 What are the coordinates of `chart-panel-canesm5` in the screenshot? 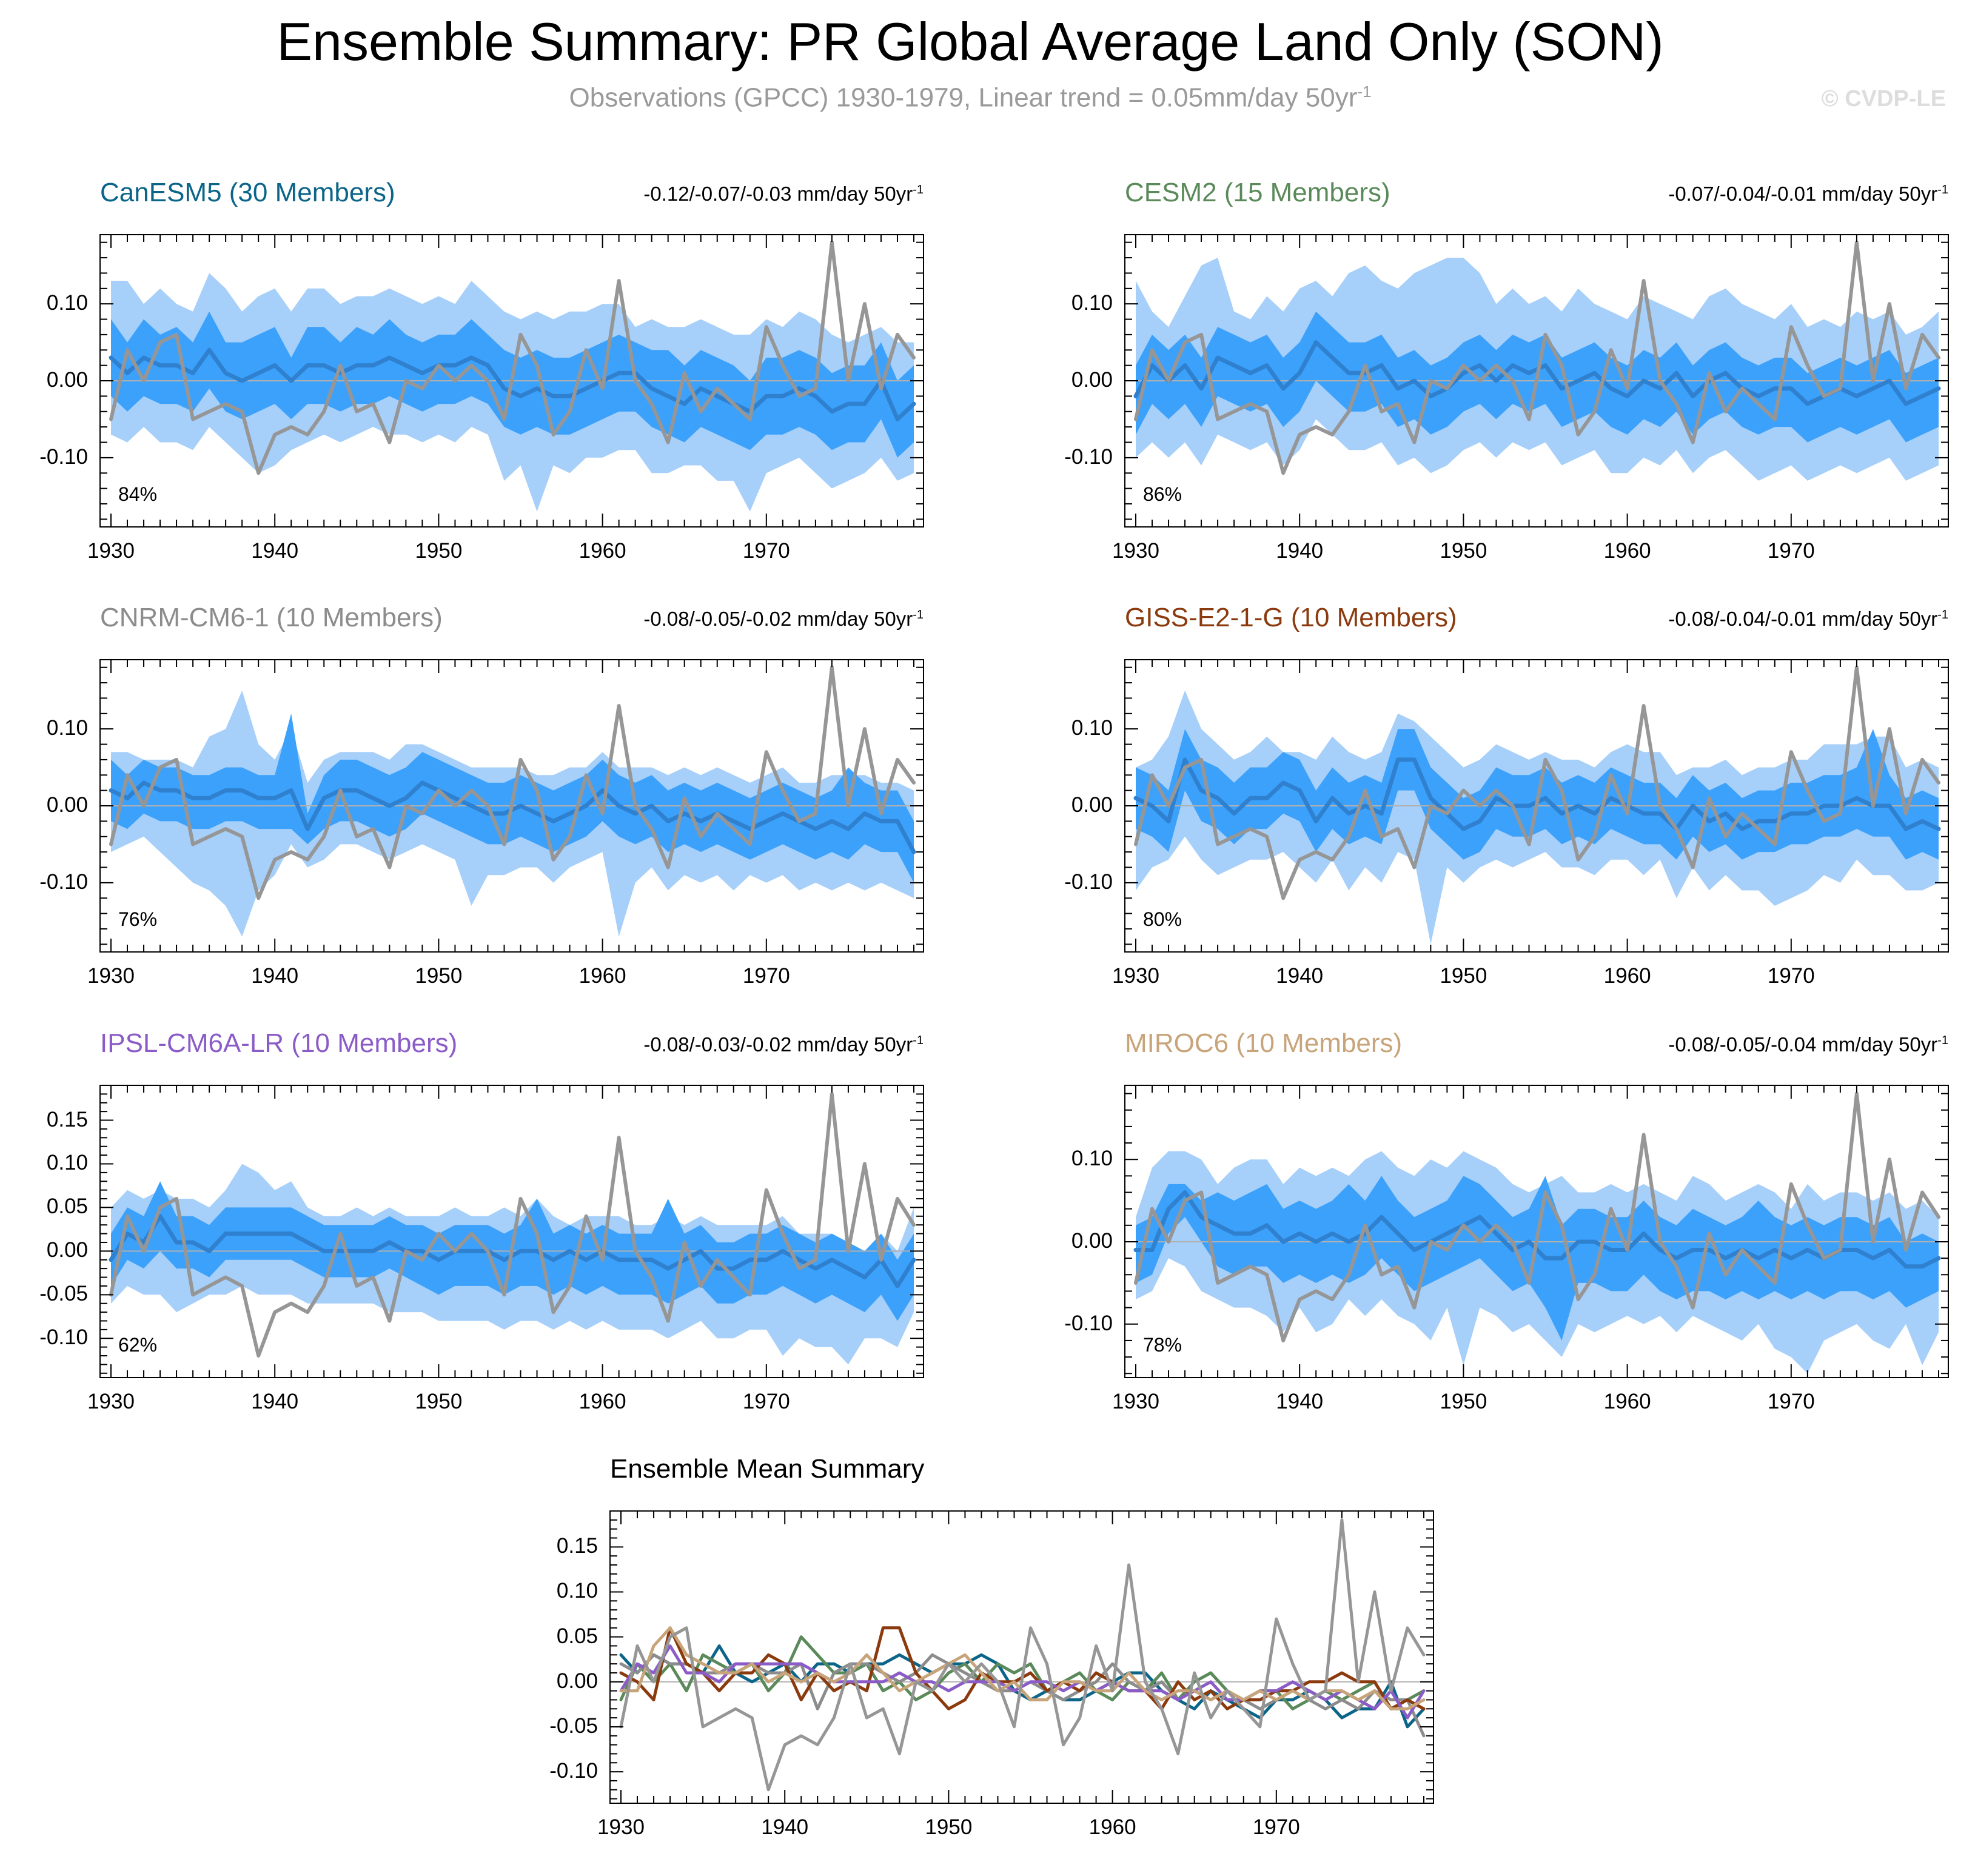 It's located at (512, 381).